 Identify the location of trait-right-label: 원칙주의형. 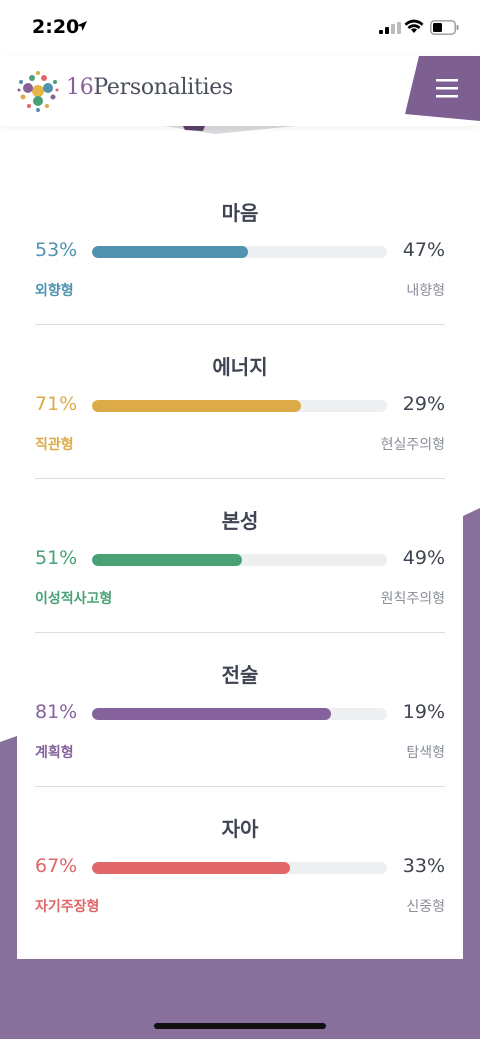
(412, 599).